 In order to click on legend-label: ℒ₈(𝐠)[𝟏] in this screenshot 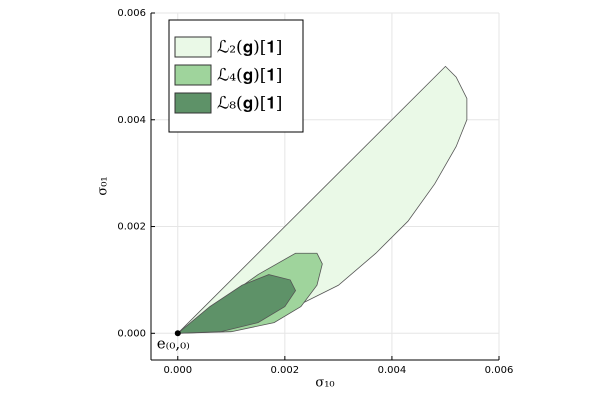, I will do `click(249, 104)`.